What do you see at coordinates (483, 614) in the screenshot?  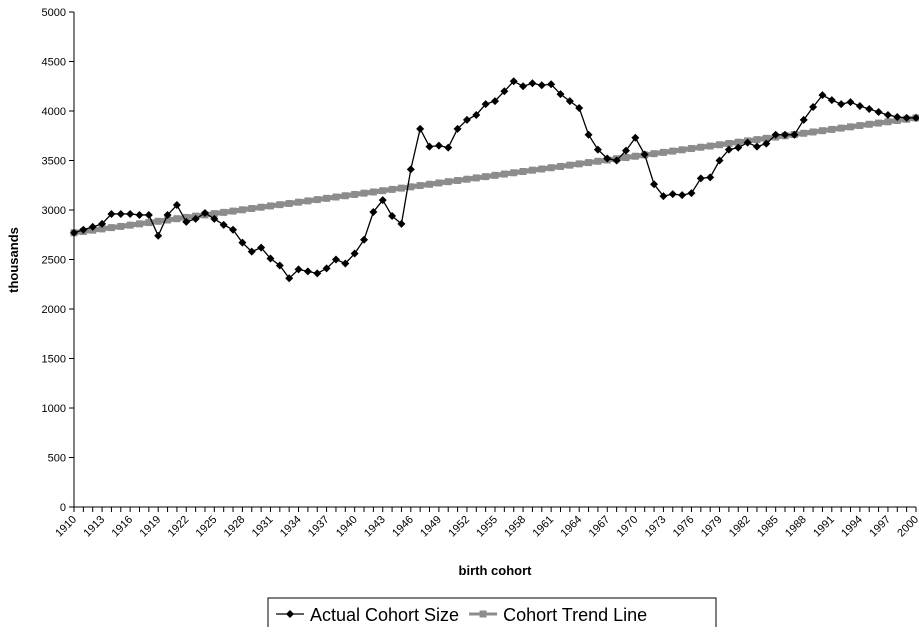 I see `legend-marker` at bounding box center [483, 614].